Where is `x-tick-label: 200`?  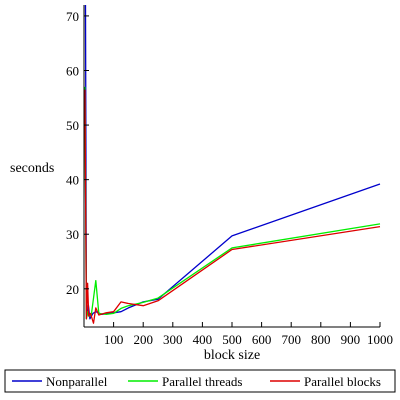 x-tick-label: 200 is located at coordinates (143, 339).